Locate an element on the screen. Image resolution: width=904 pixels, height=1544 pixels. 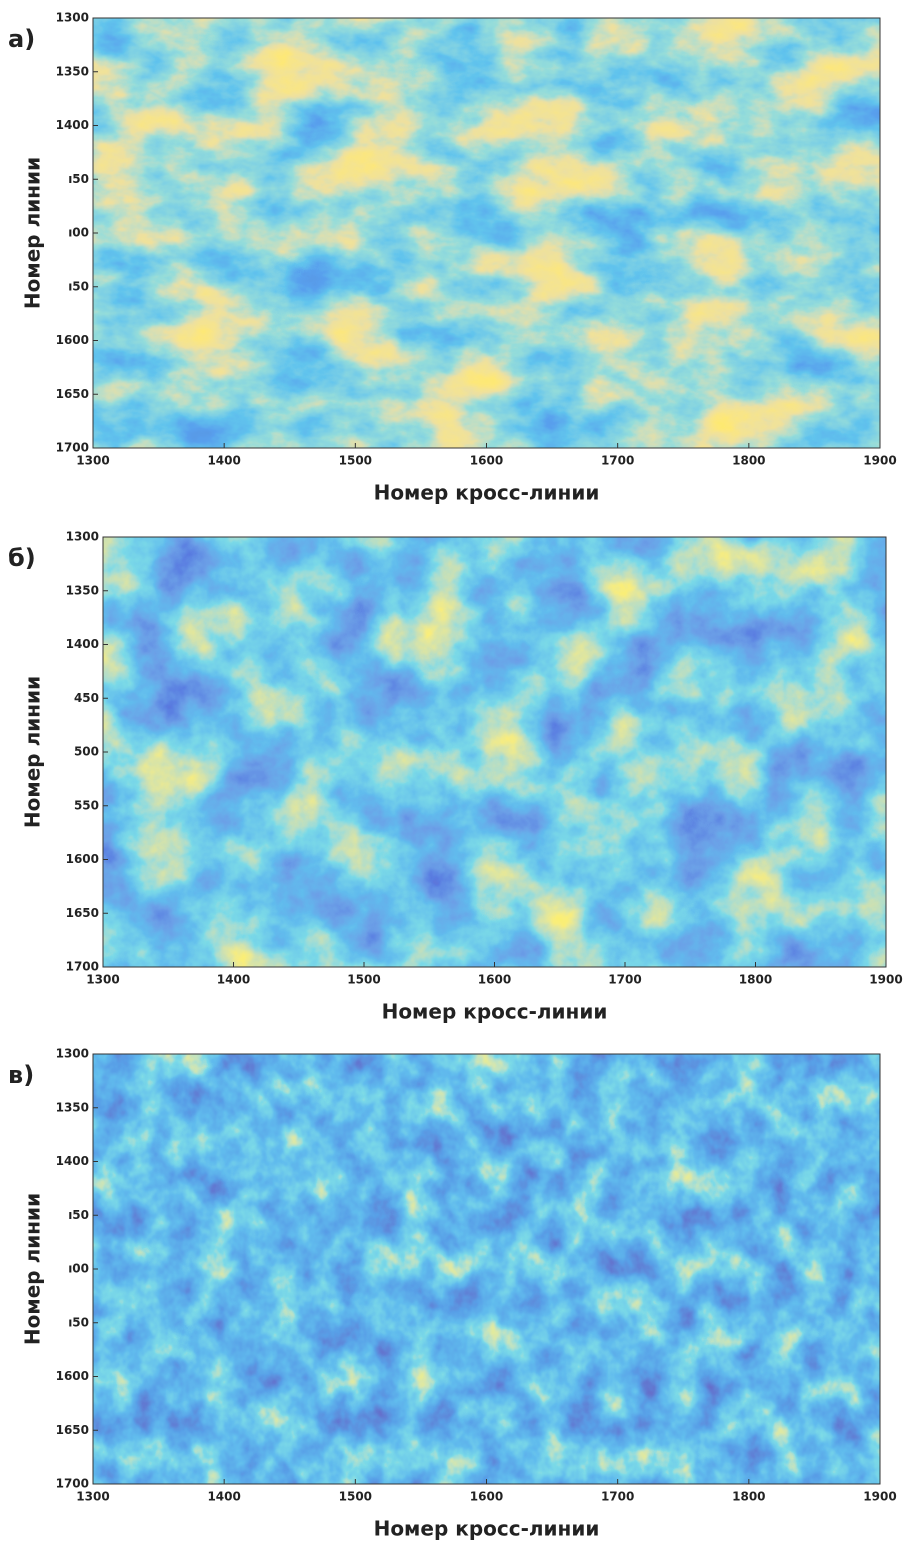
y-tick-label: 550 is located at coordinates (86, 805).